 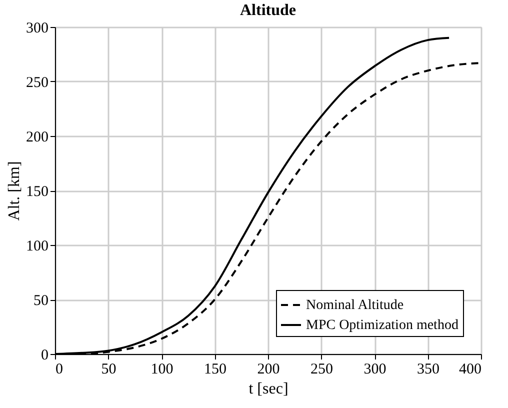 What do you see at coordinates (59, 370) in the screenshot?
I see `x-tick-label: 0` at bounding box center [59, 370].